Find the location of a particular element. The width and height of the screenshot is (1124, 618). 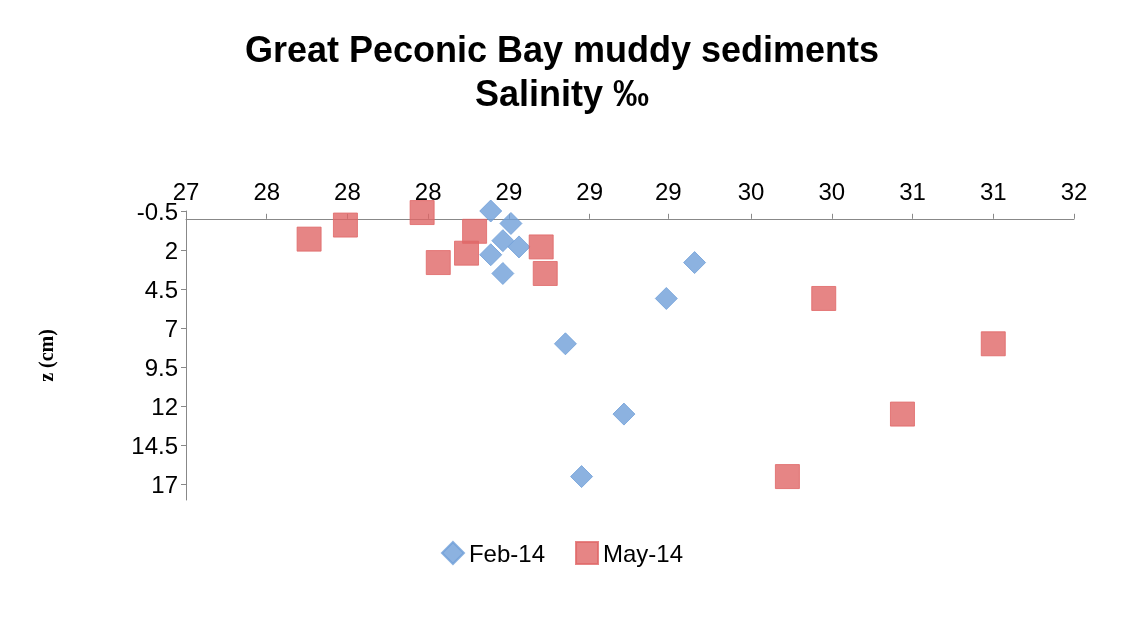

legend-label: May-14 is located at coordinates (643, 553).